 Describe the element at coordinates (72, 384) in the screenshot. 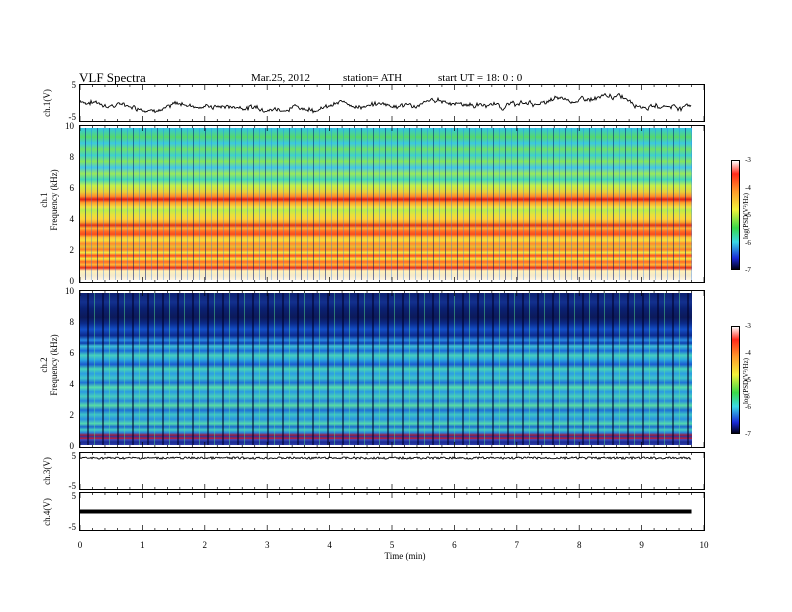

I see `spec2-ytick: 4` at that location.